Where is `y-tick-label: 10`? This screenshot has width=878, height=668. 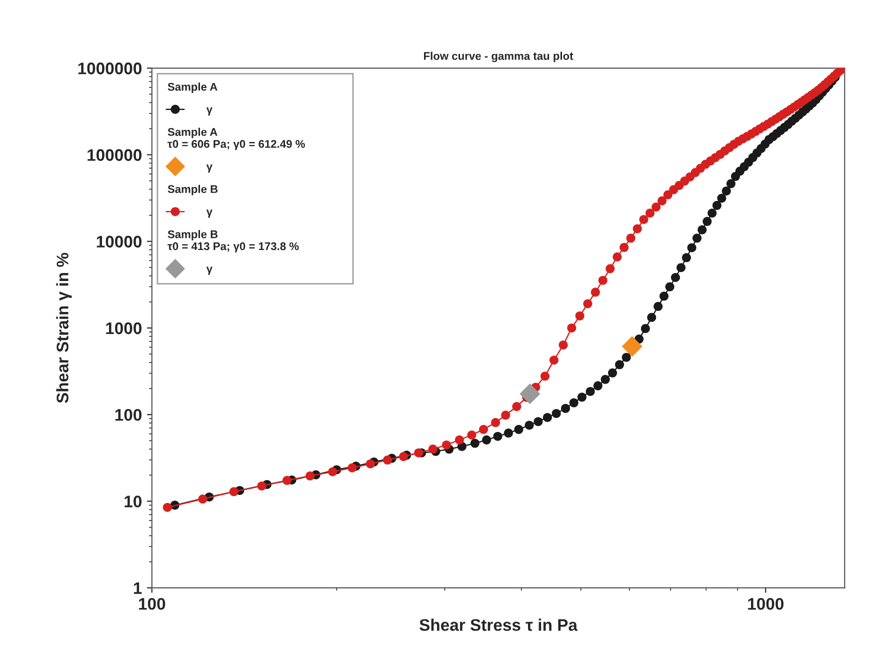
y-tick-label: 10 is located at coordinates (133, 502).